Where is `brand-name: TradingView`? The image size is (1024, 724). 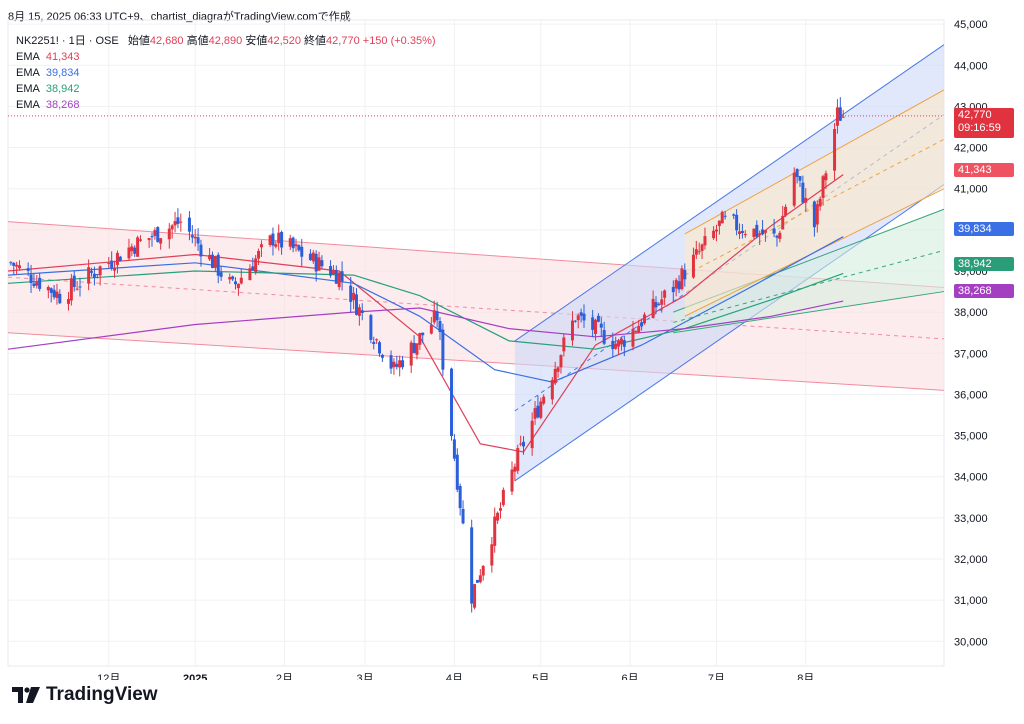 brand-name: TradingView is located at coordinates (102, 694).